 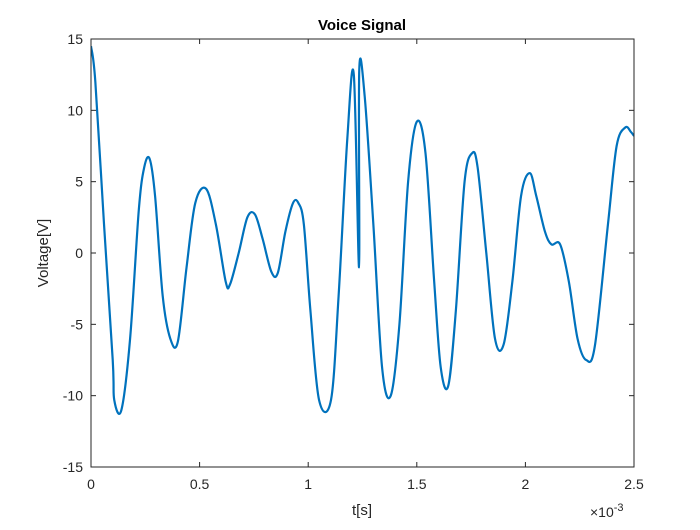 What do you see at coordinates (362, 510) in the screenshot?
I see `x-axis-label: t[s]` at bounding box center [362, 510].